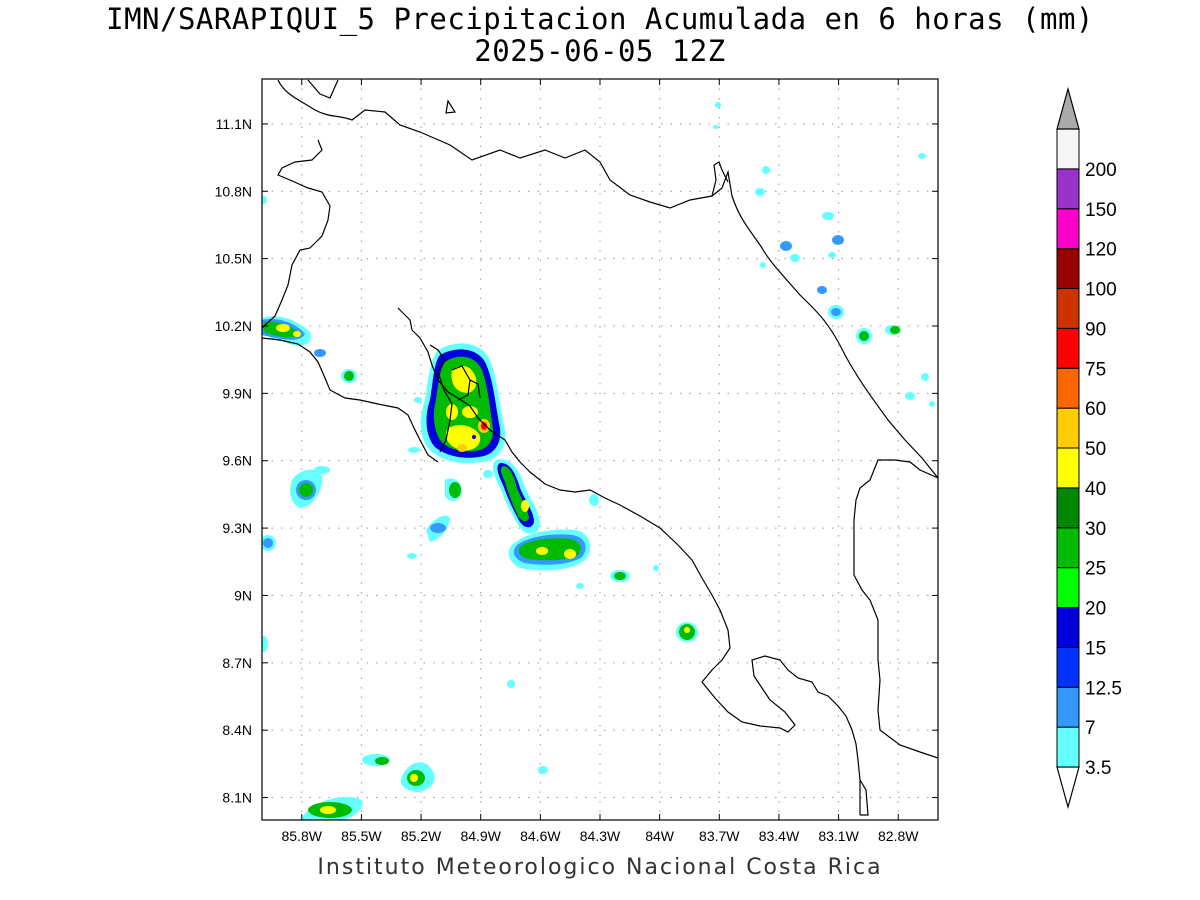 The width and height of the screenshot is (1200, 900). Describe the element at coordinates (1095, 609) in the screenshot. I see `colorbar-label: 20` at that location.